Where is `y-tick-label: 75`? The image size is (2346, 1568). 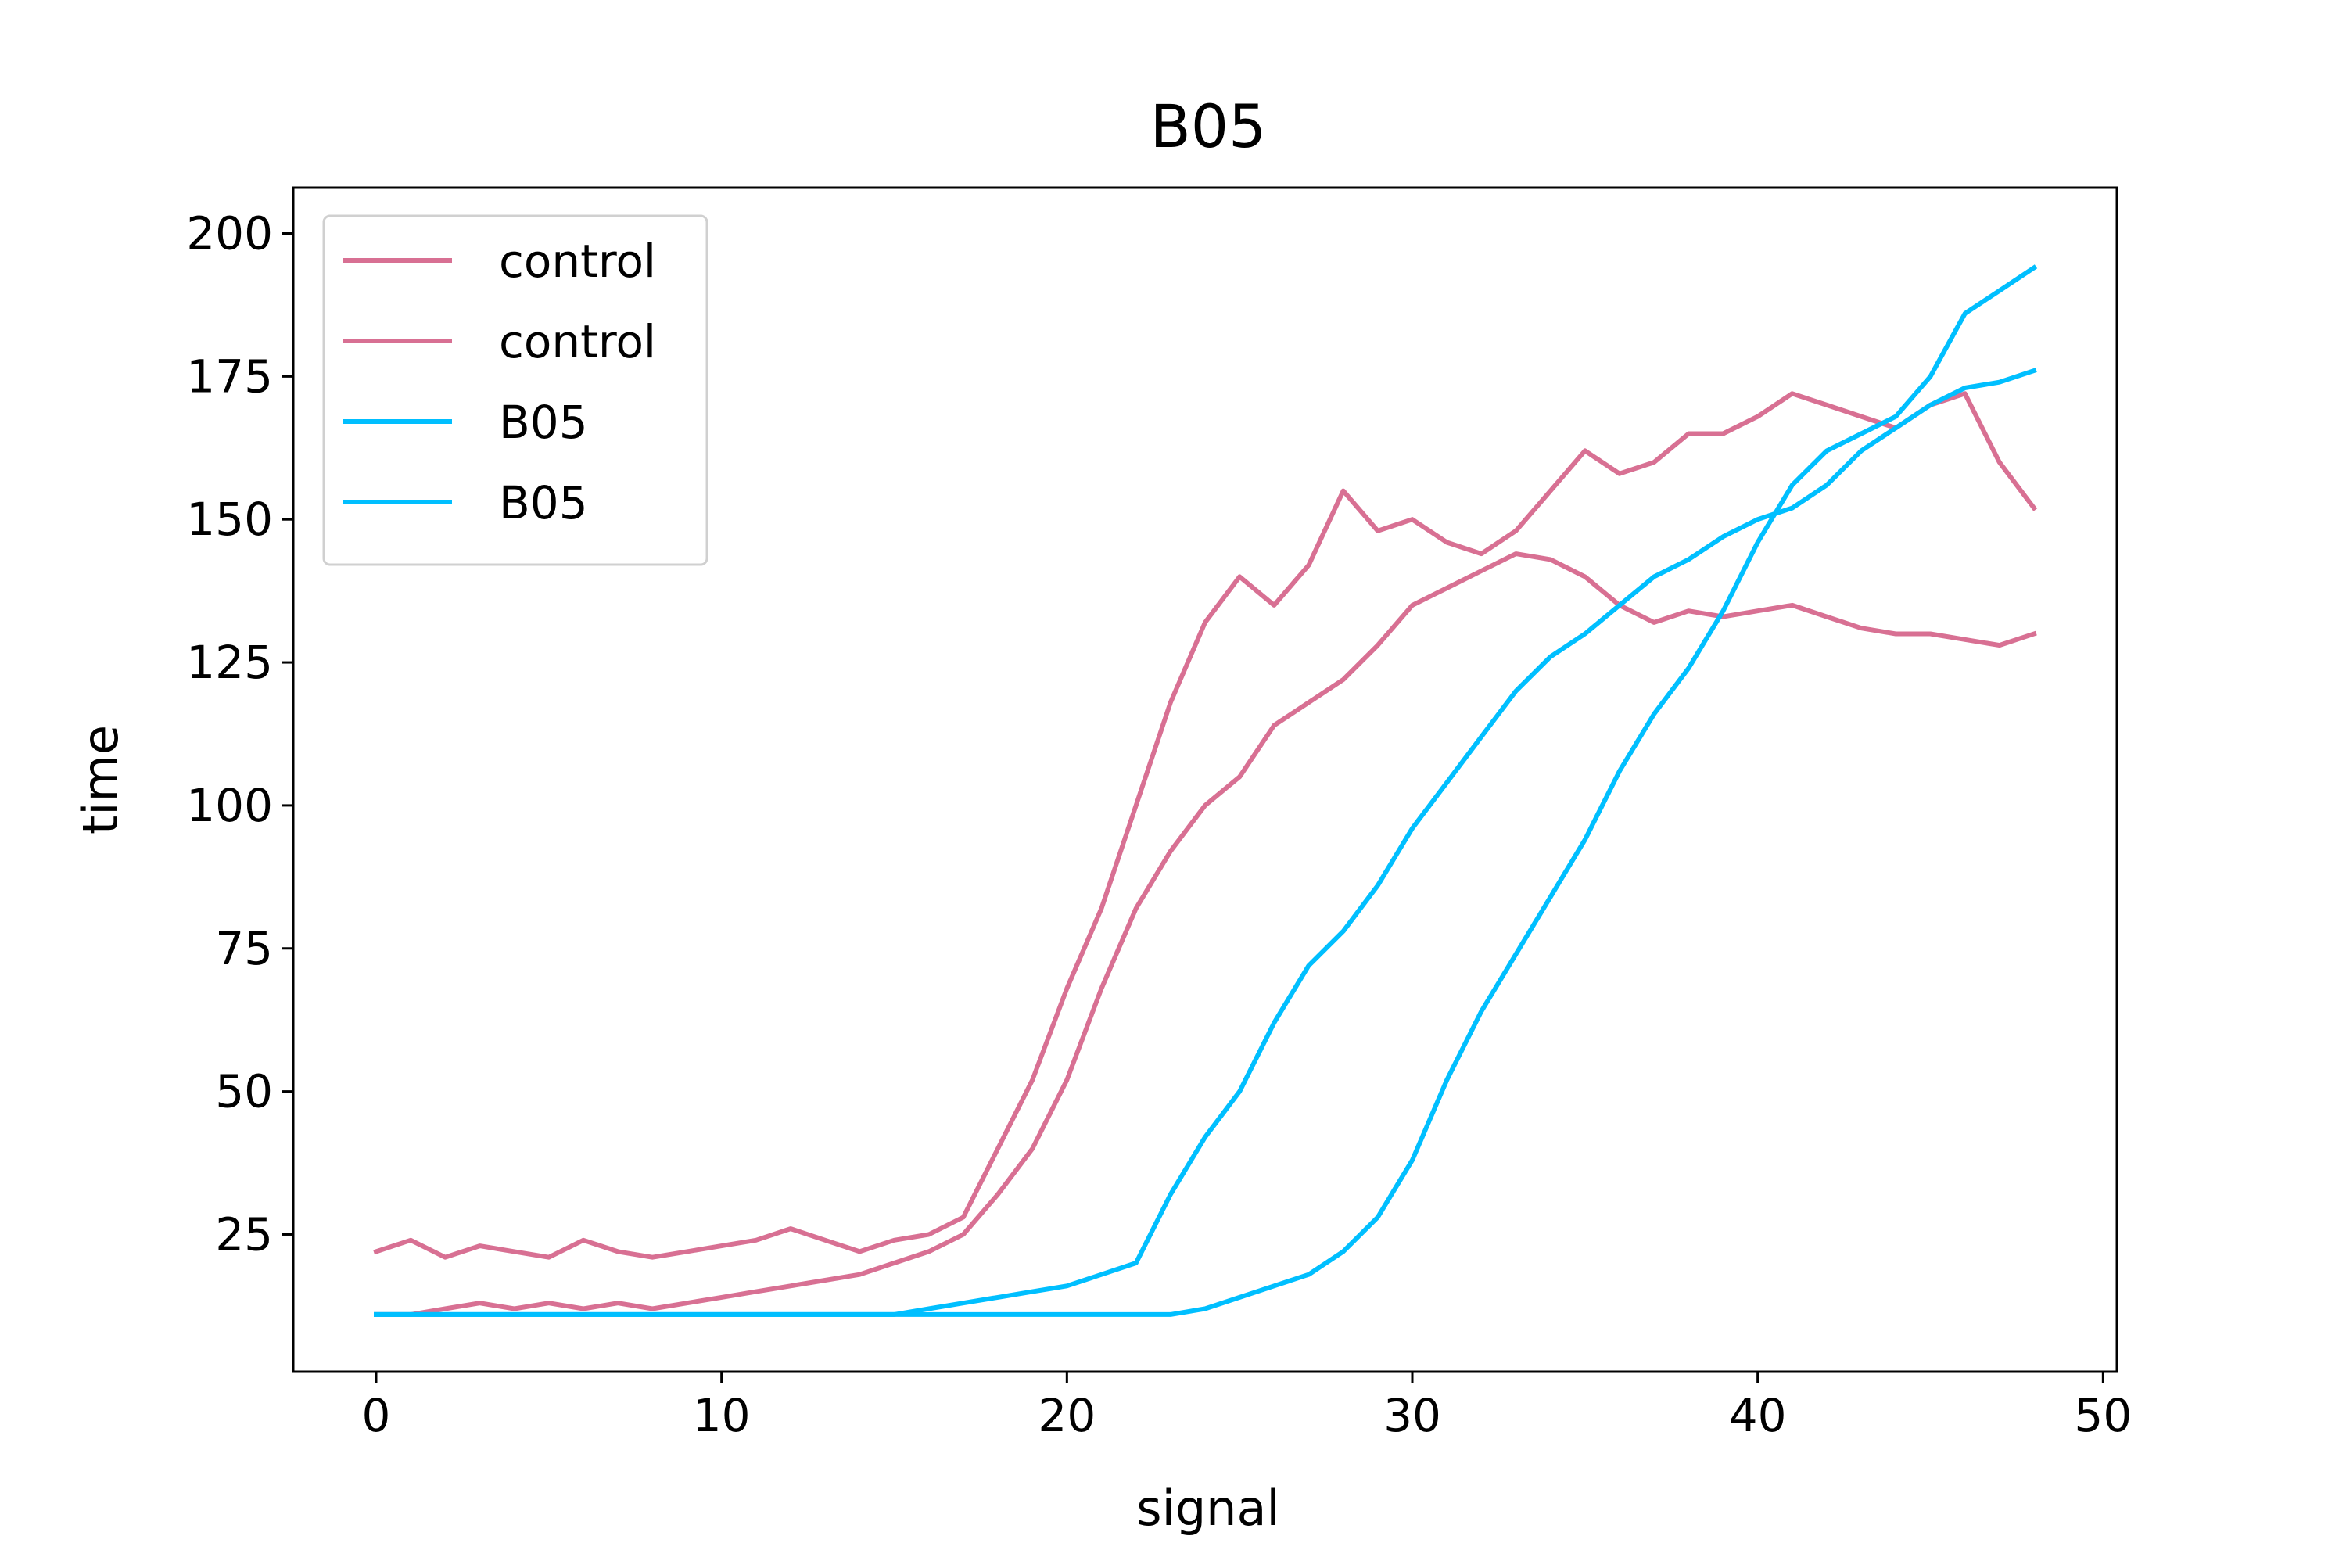 y-tick-label: 75 is located at coordinates (244, 948).